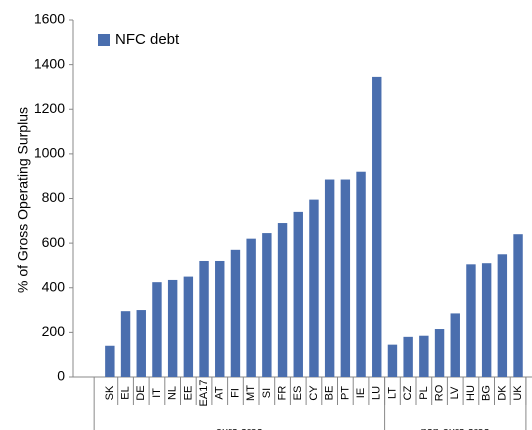  What do you see at coordinates (502, 393) in the screenshot?
I see `x-tick-label: DK` at bounding box center [502, 393].